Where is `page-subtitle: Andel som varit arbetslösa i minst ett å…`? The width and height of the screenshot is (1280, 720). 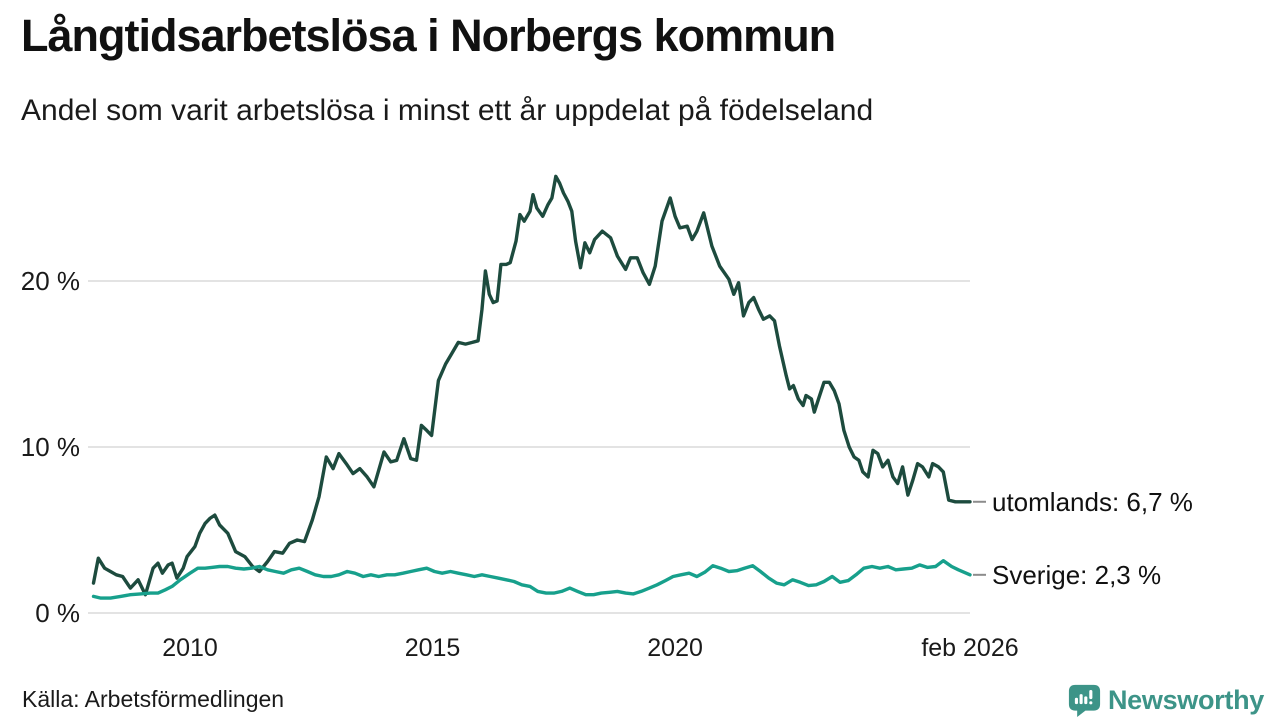 page-subtitle: Andel som varit arbetslösa i minst ett å… is located at coordinates (447, 110).